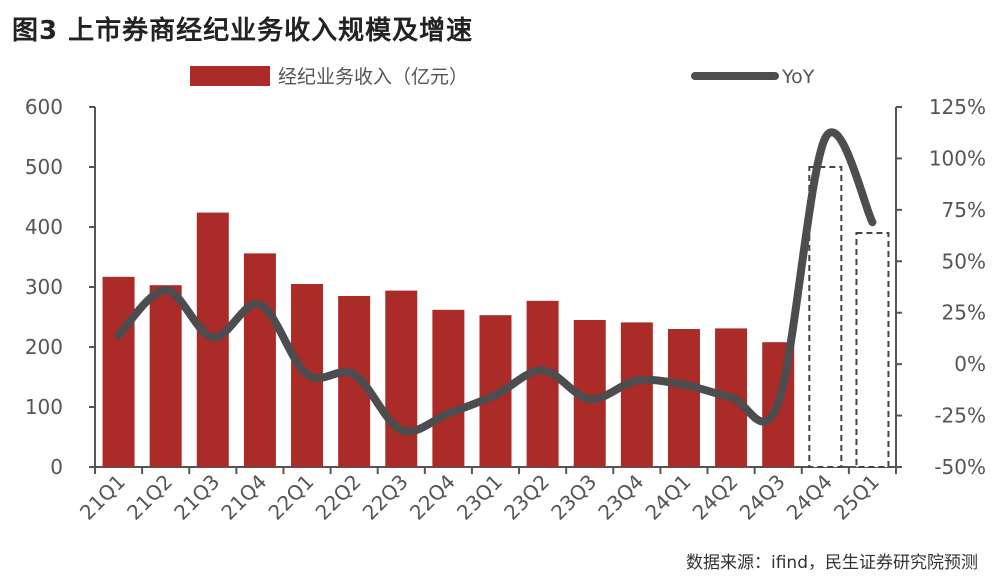 This screenshot has height=586, width=1000. Describe the element at coordinates (196, 497) in the screenshot. I see `x-tick-label: 21Q3` at that location.